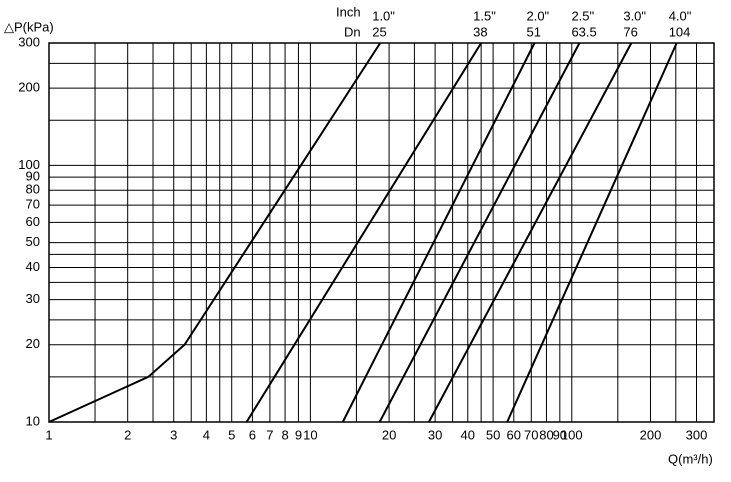 Image resolution: width=731 pixels, height=482 pixels. Describe the element at coordinates (310, 434) in the screenshot. I see `x-tick-label: 10` at that location.